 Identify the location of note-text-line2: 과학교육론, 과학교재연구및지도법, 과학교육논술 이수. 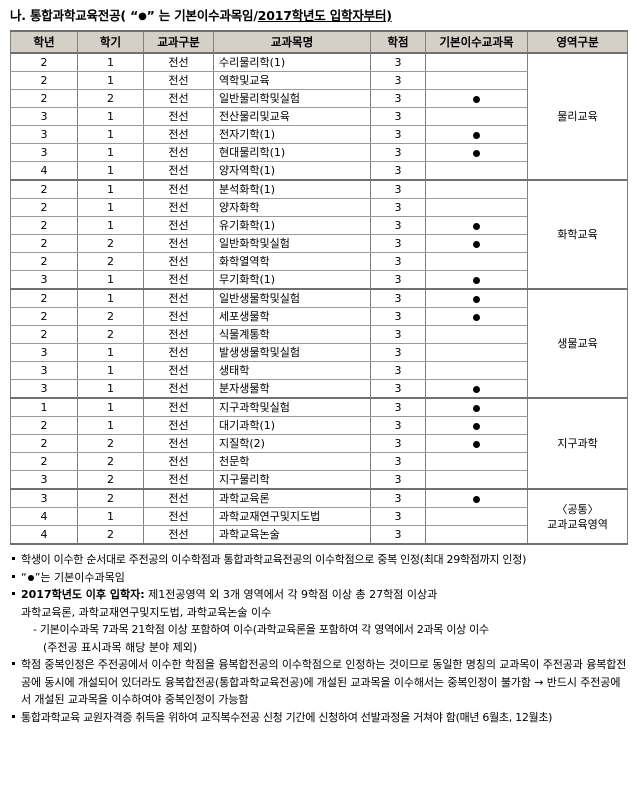
(146, 612).